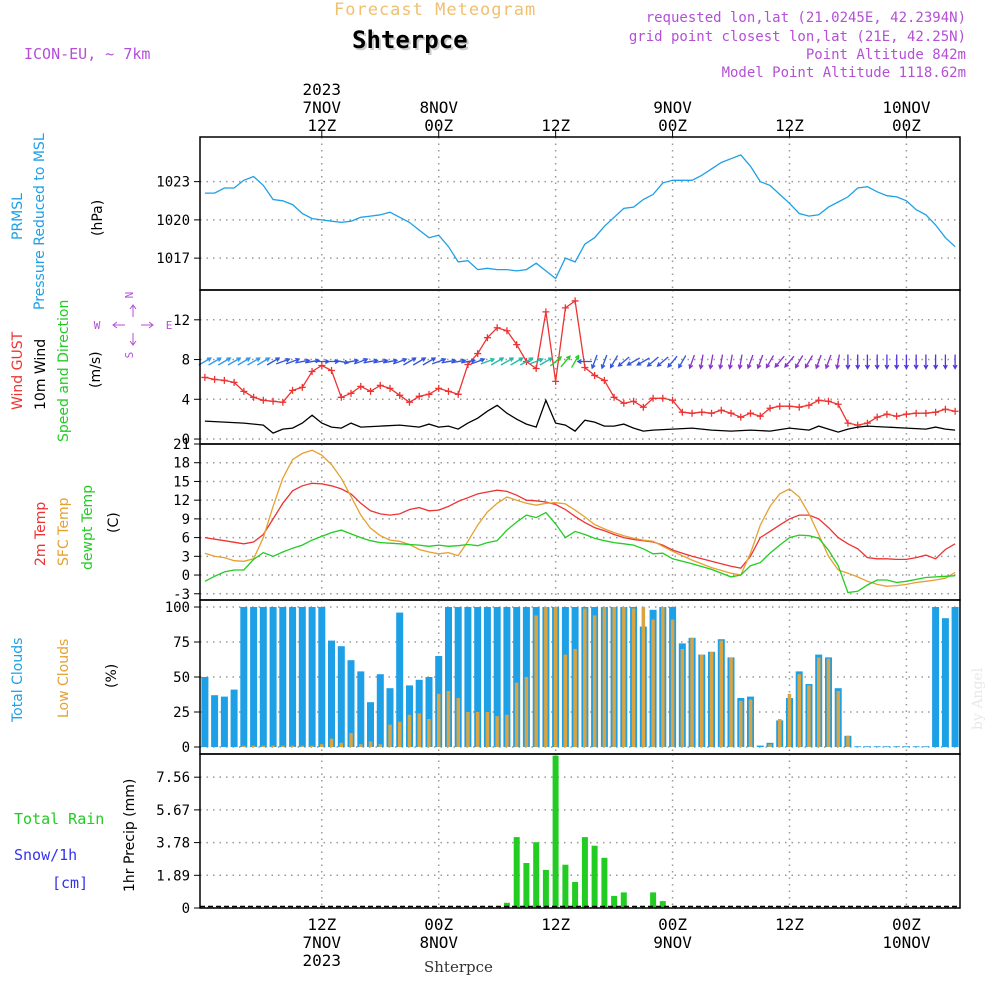 This screenshot has width=1000, height=1000. What do you see at coordinates (70, 883) in the screenshot?
I see `snow-unit: [cm]` at bounding box center [70, 883].